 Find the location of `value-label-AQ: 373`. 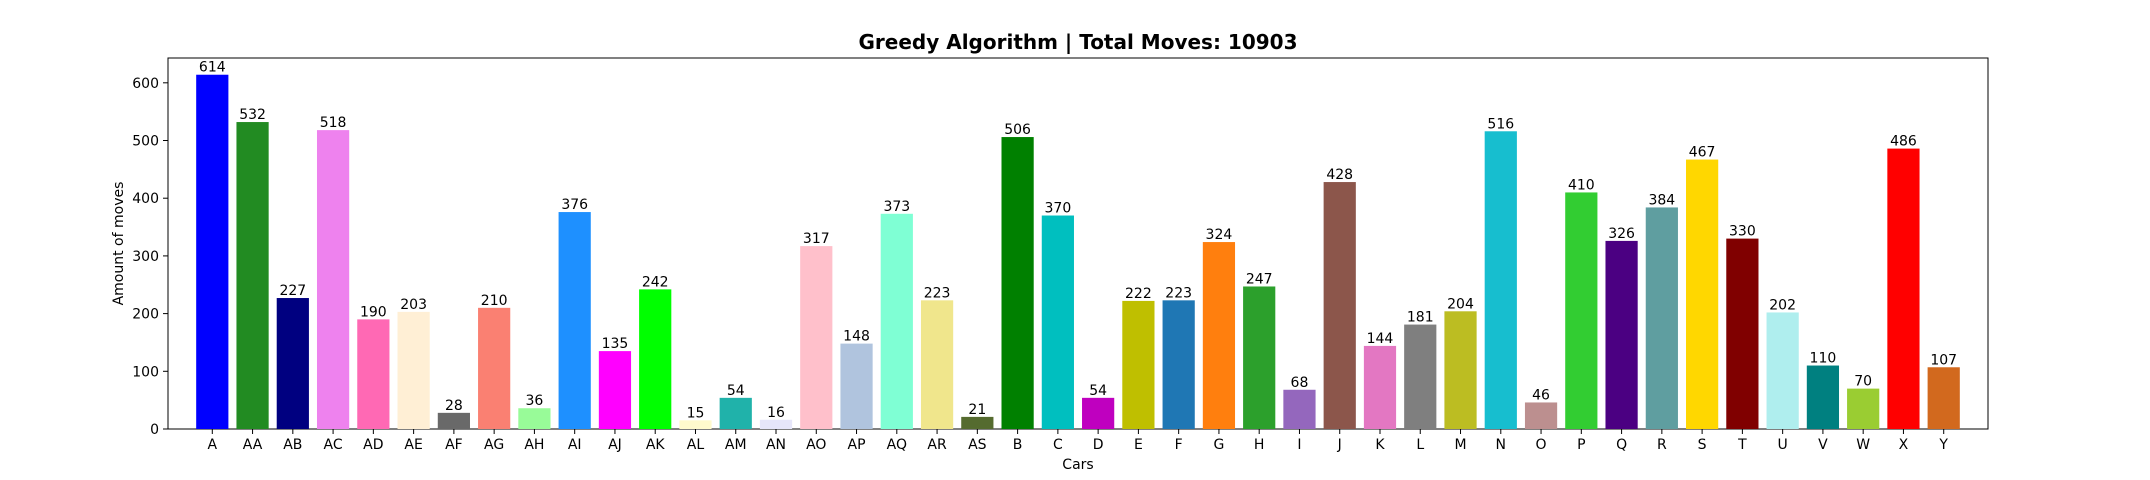

value-label-AQ: 373 is located at coordinates (896, 207).